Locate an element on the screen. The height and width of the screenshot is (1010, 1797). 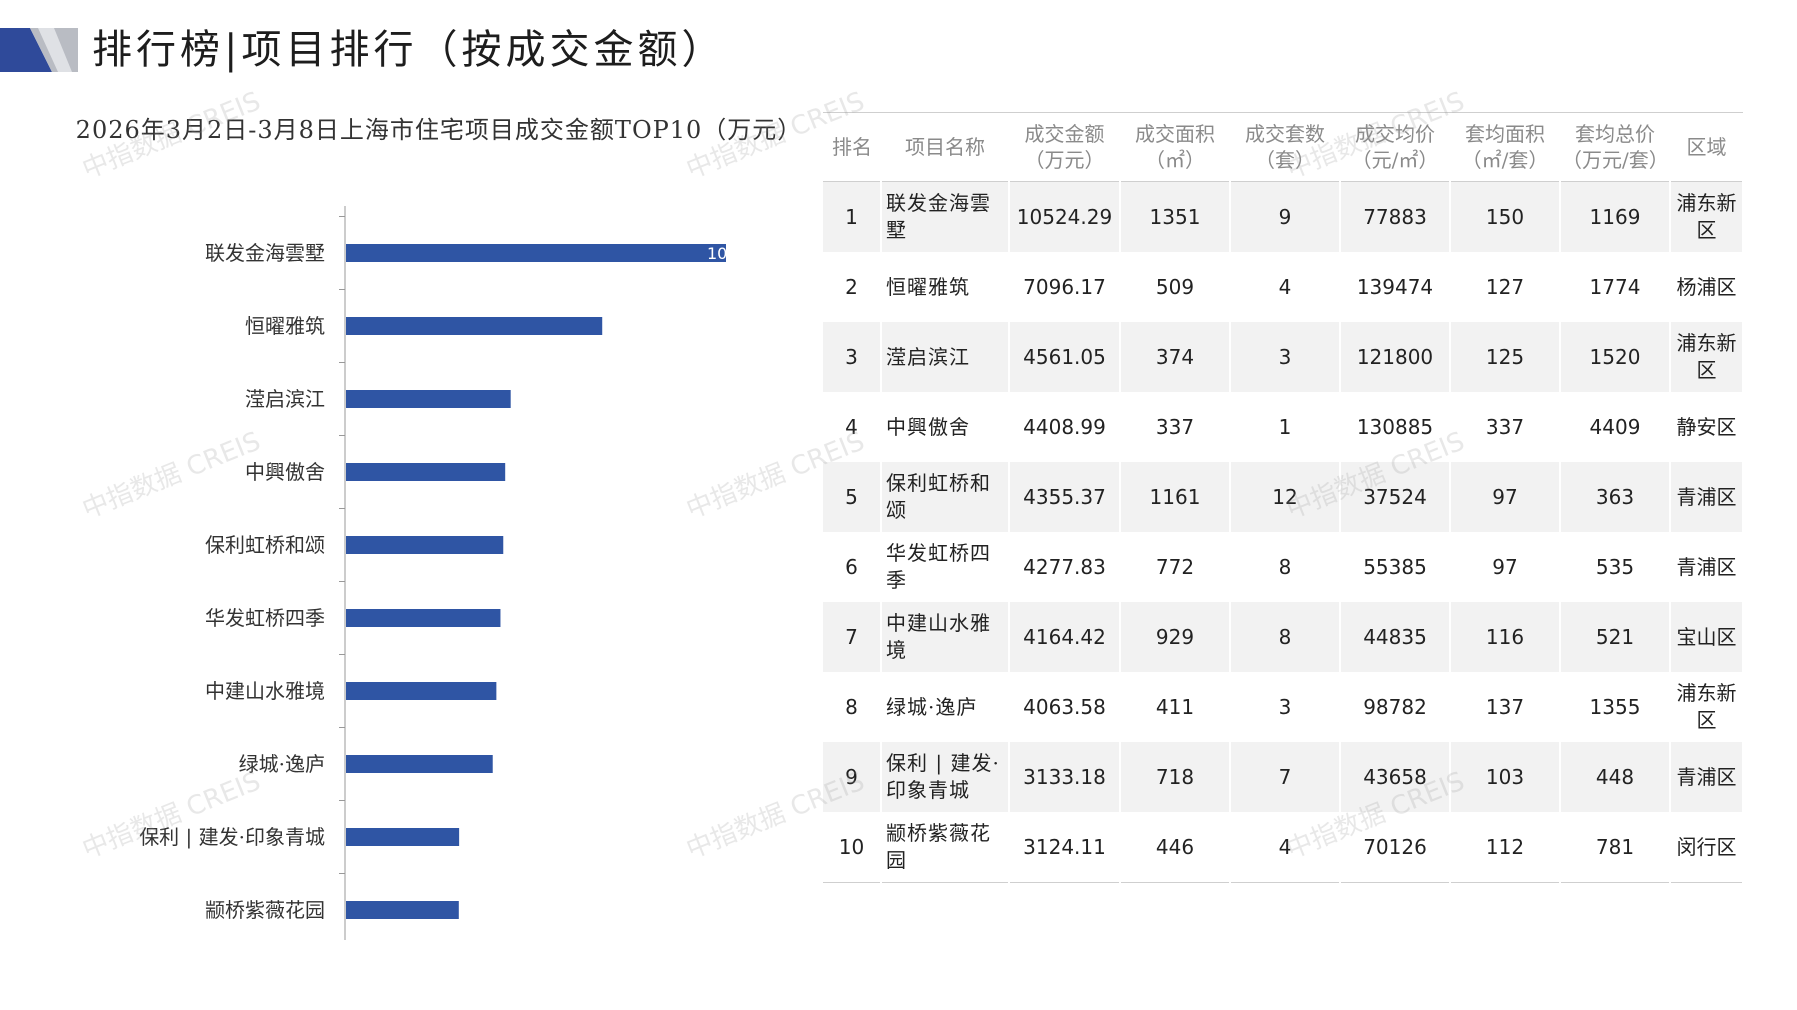
header-line: （㎡） is located at coordinates (1175, 160).